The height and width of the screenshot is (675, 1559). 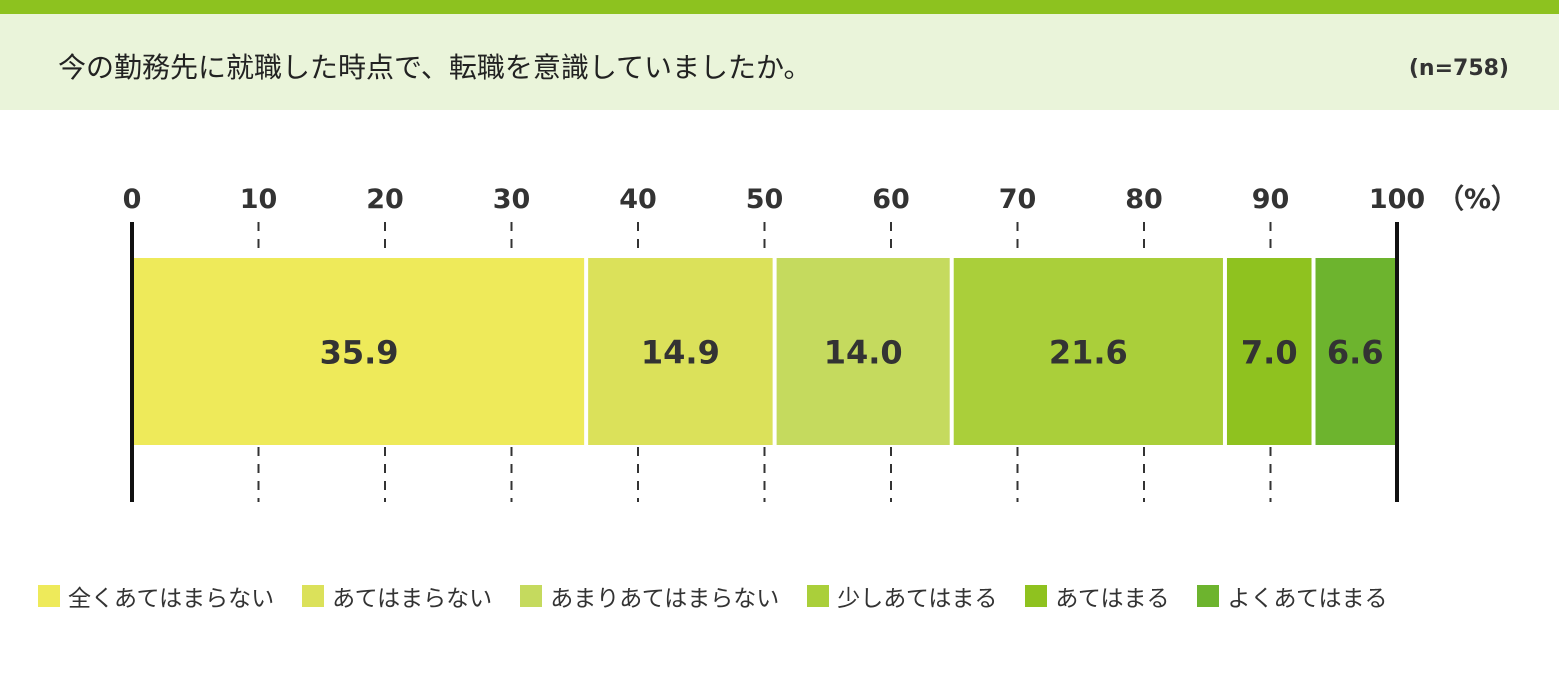 I want to click on legend-item: あまりあてはまらない, so click(x=649, y=596).